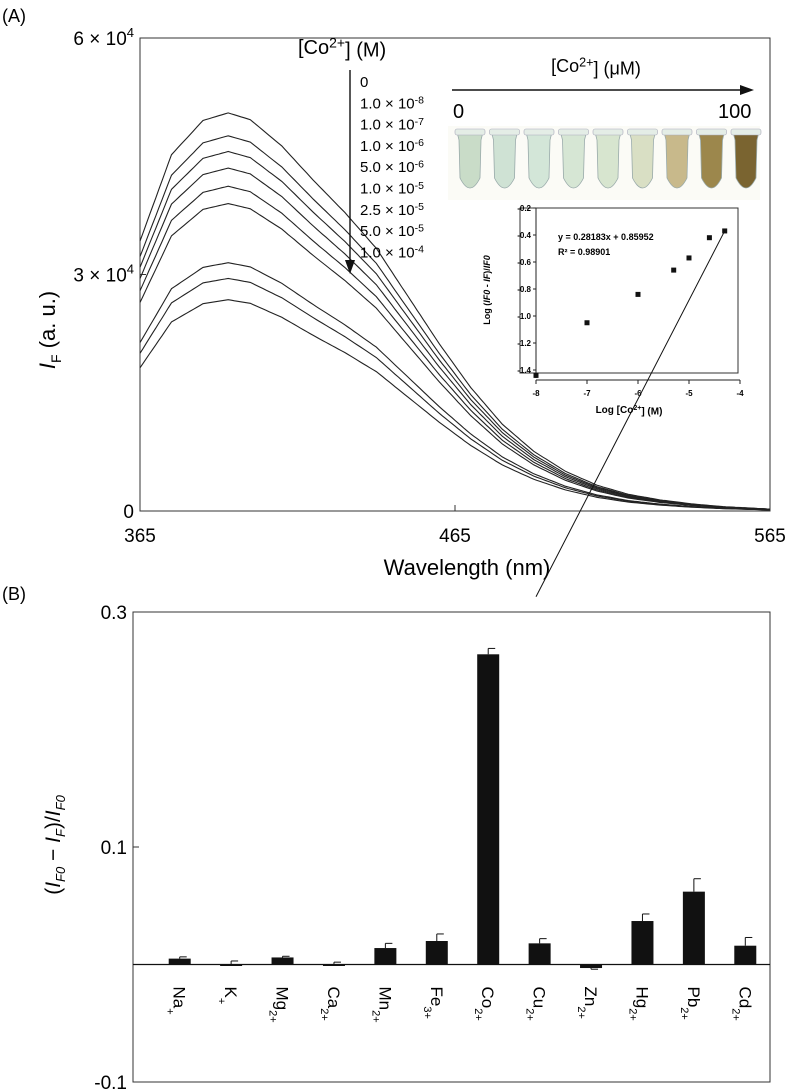  What do you see at coordinates (279, 1005) in the screenshot?
I see `category-label: Mg2+` at bounding box center [279, 1005].